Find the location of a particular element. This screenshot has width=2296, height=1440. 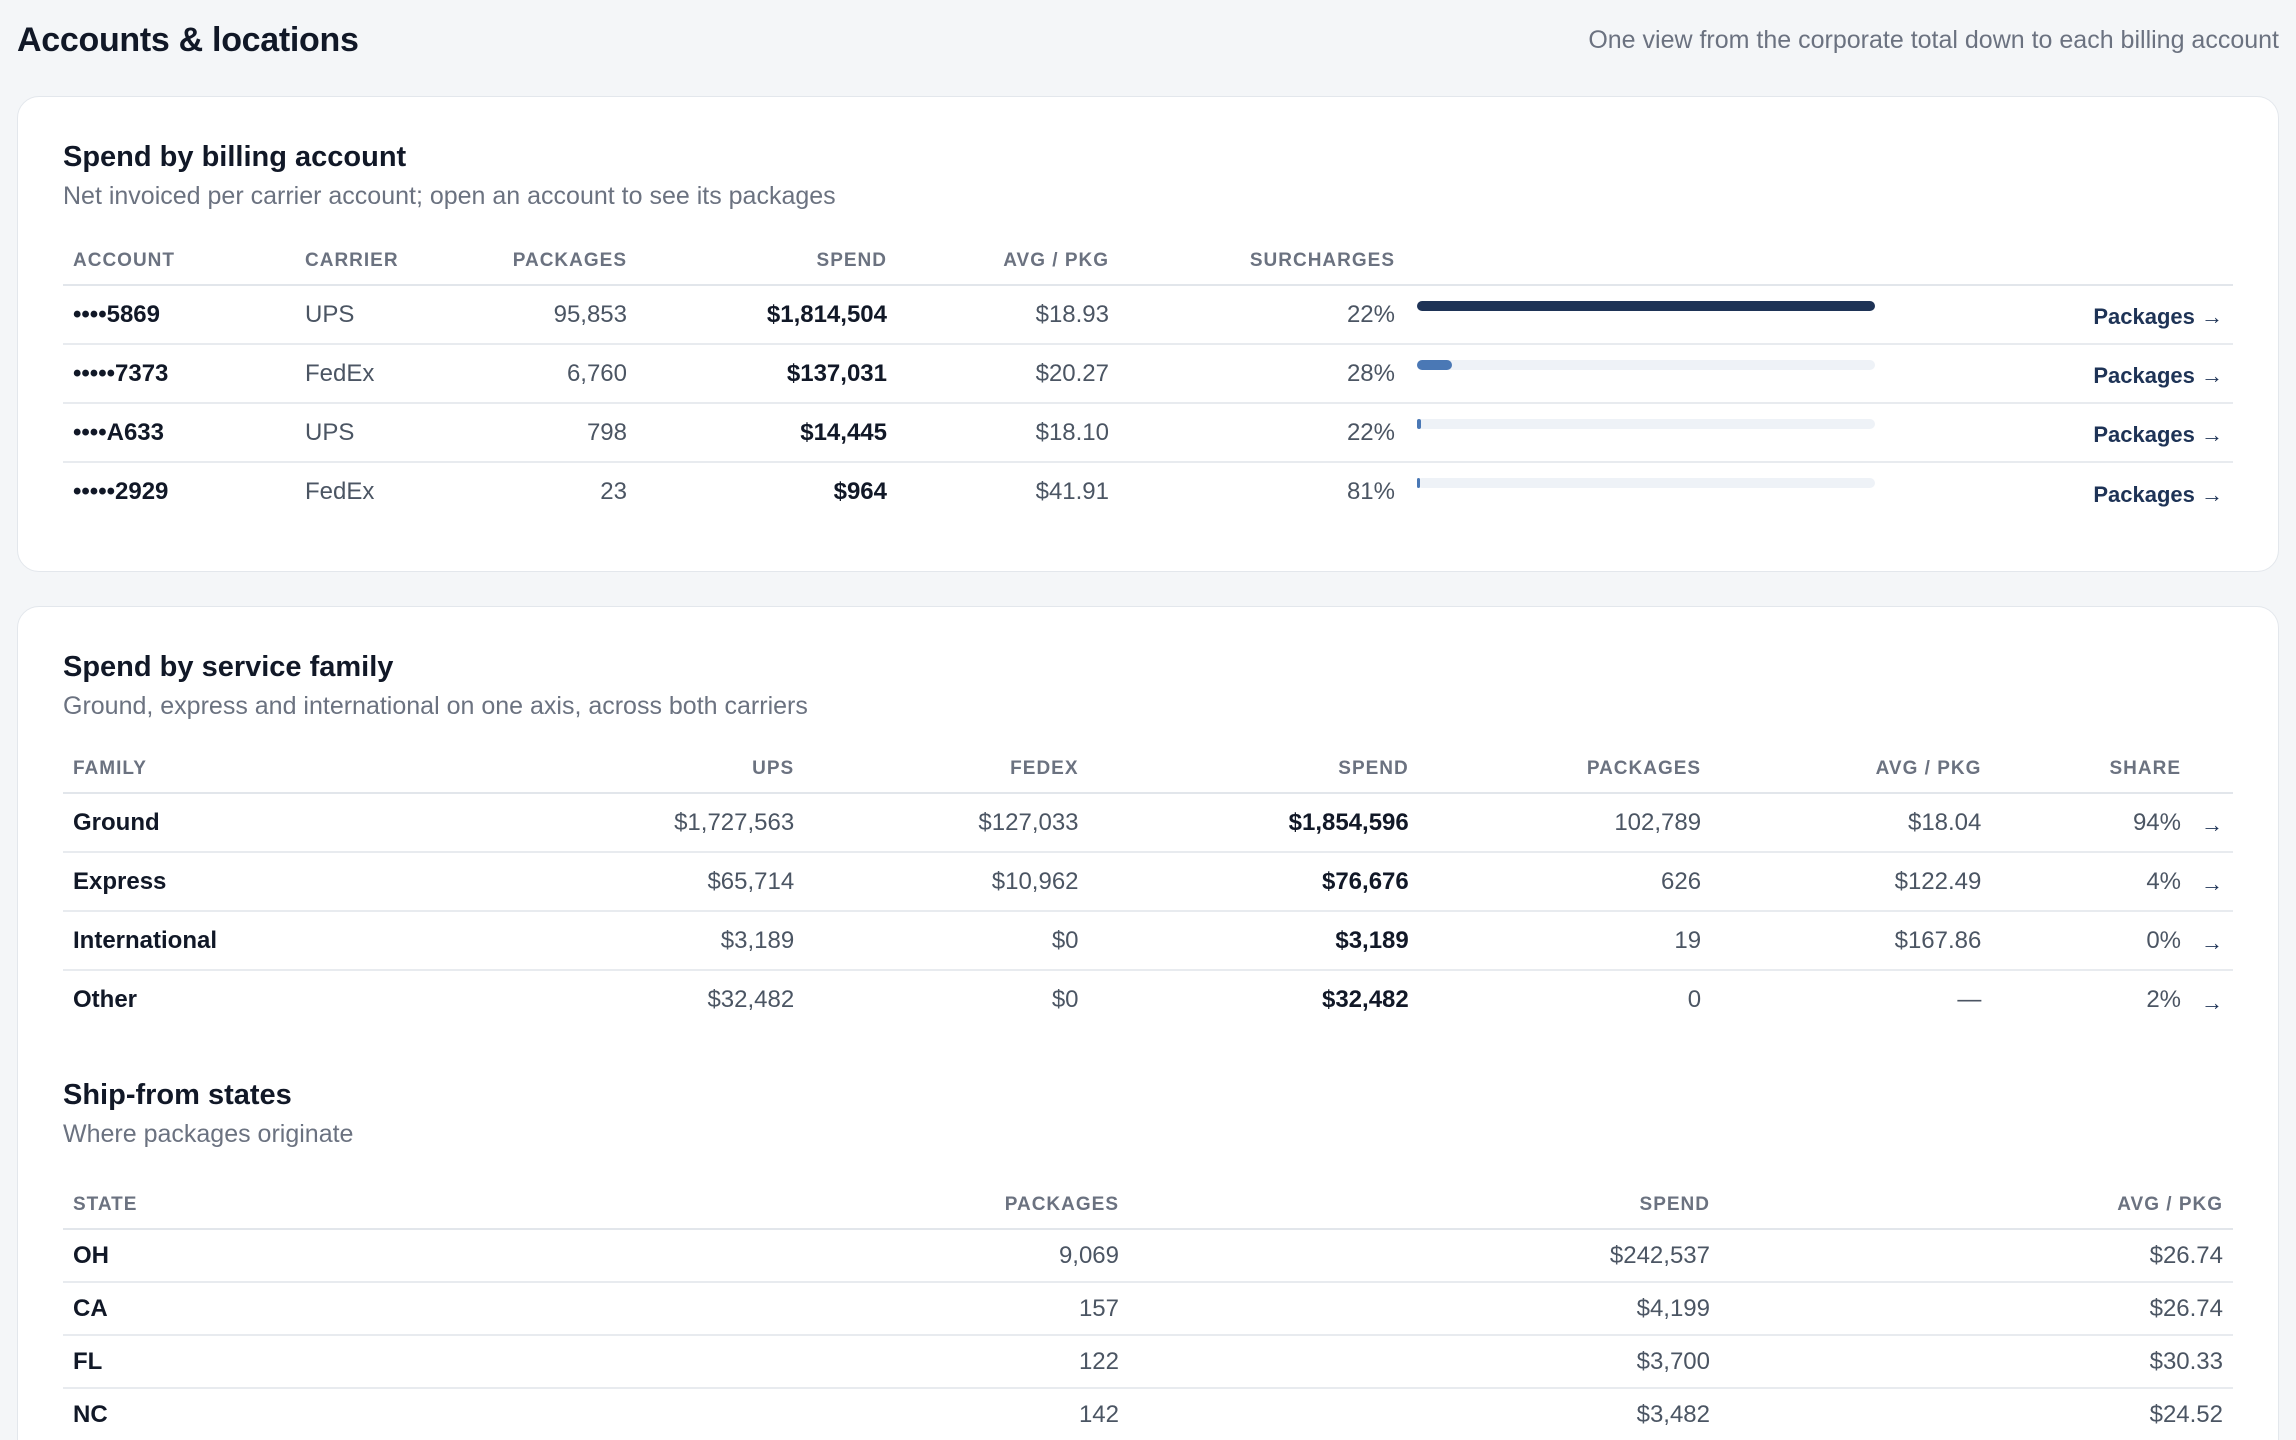

action-cell: → is located at coordinates (2212, 999).